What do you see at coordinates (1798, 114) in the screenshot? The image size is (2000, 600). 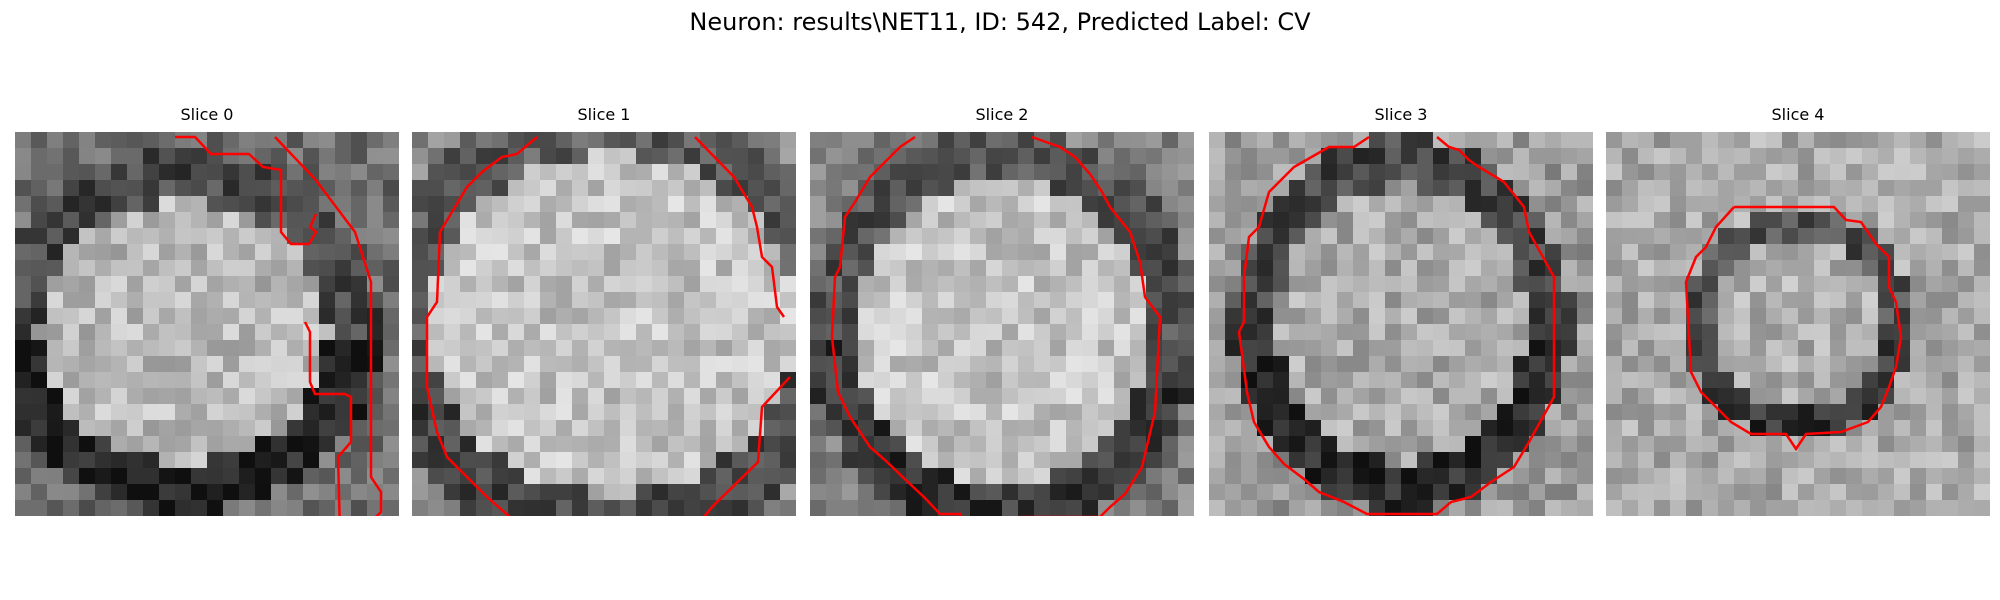 I see `slice-title-4: Slice 4` at bounding box center [1798, 114].